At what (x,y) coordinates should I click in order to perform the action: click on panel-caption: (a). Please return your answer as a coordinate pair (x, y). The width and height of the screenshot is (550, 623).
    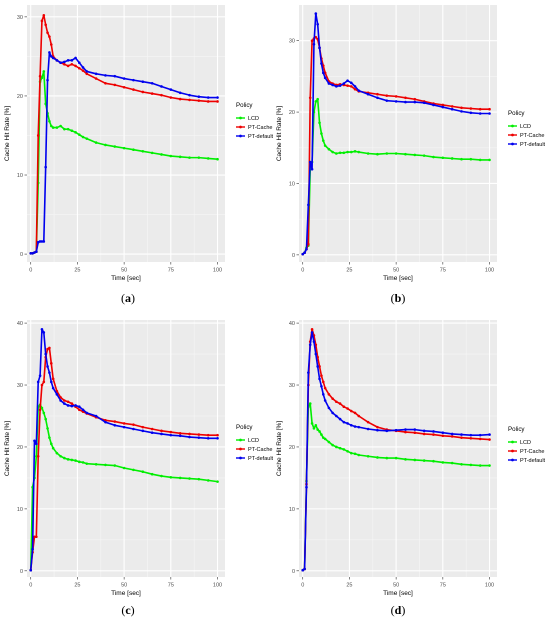
    Looking at the image, I should click on (128, 298).